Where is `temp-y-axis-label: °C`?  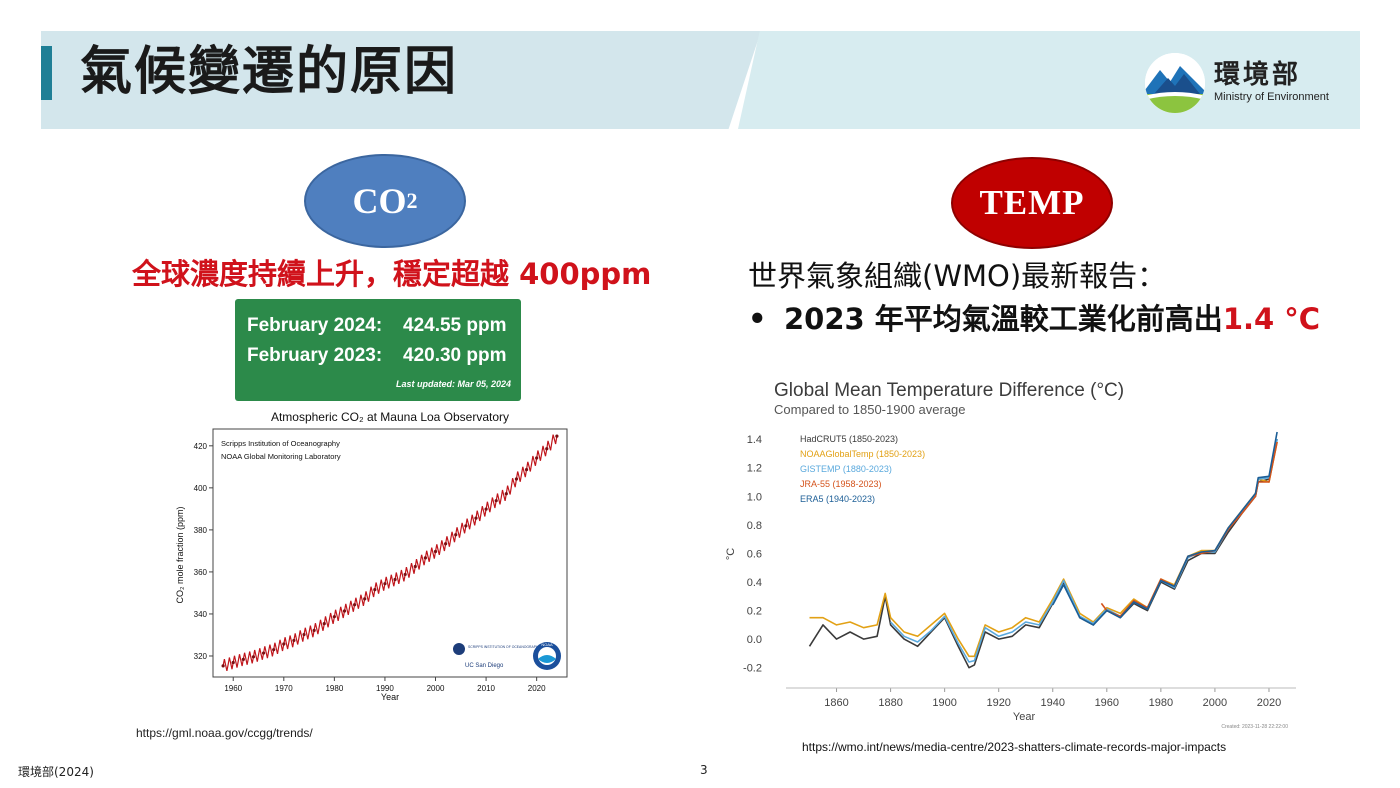
temp-y-axis-label: °C is located at coordinates (731, 554).